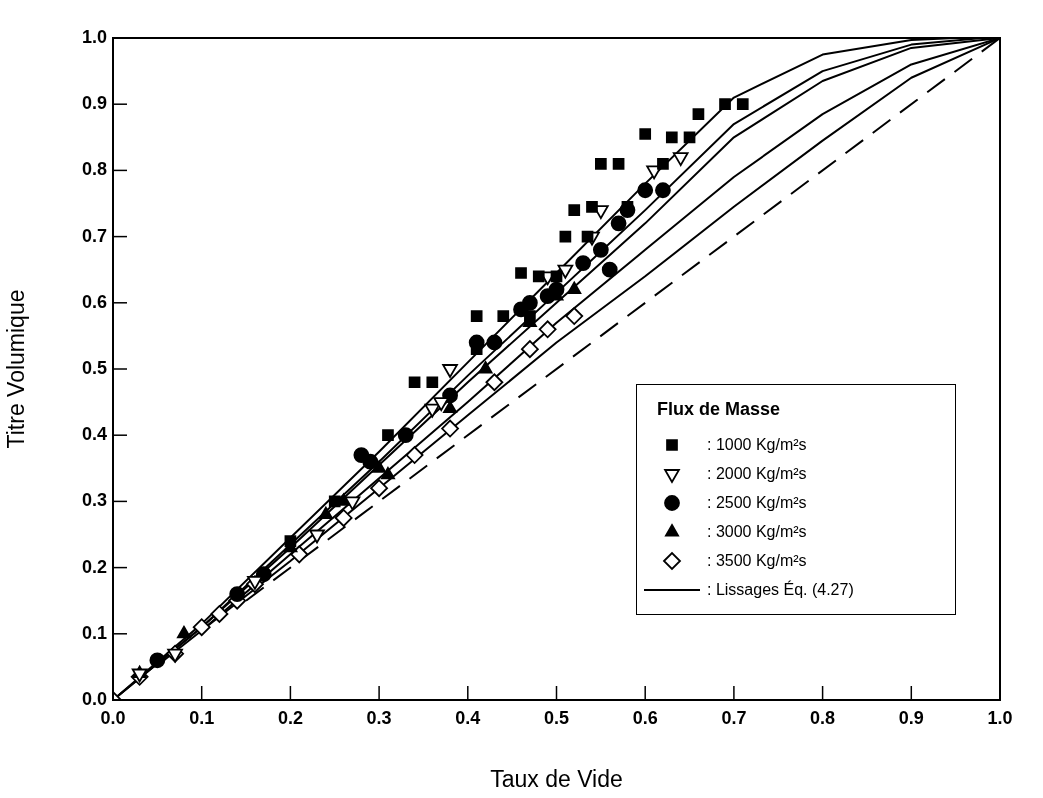  I want to click on x-tick-label: 0.2, so click(290, 717).